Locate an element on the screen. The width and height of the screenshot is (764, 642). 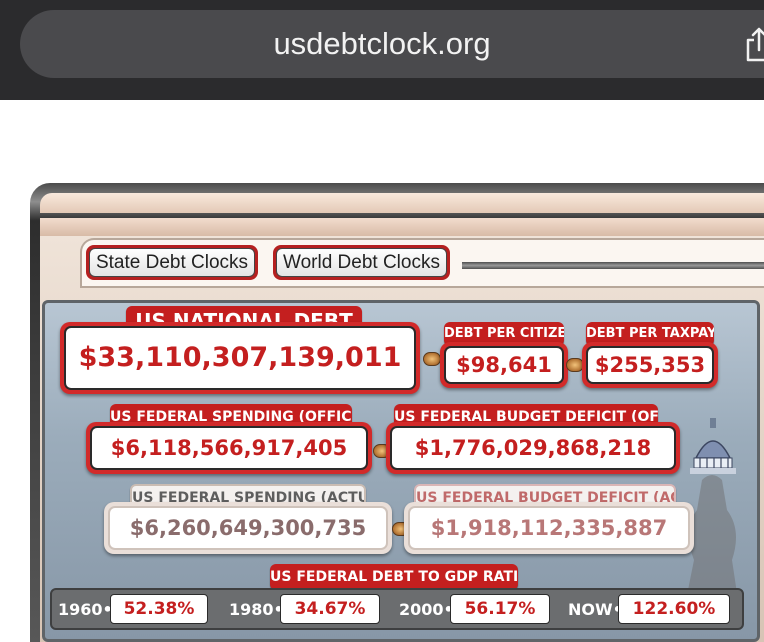
gdp-ratio-value: 52.38% is located at coordinates (159, 609).